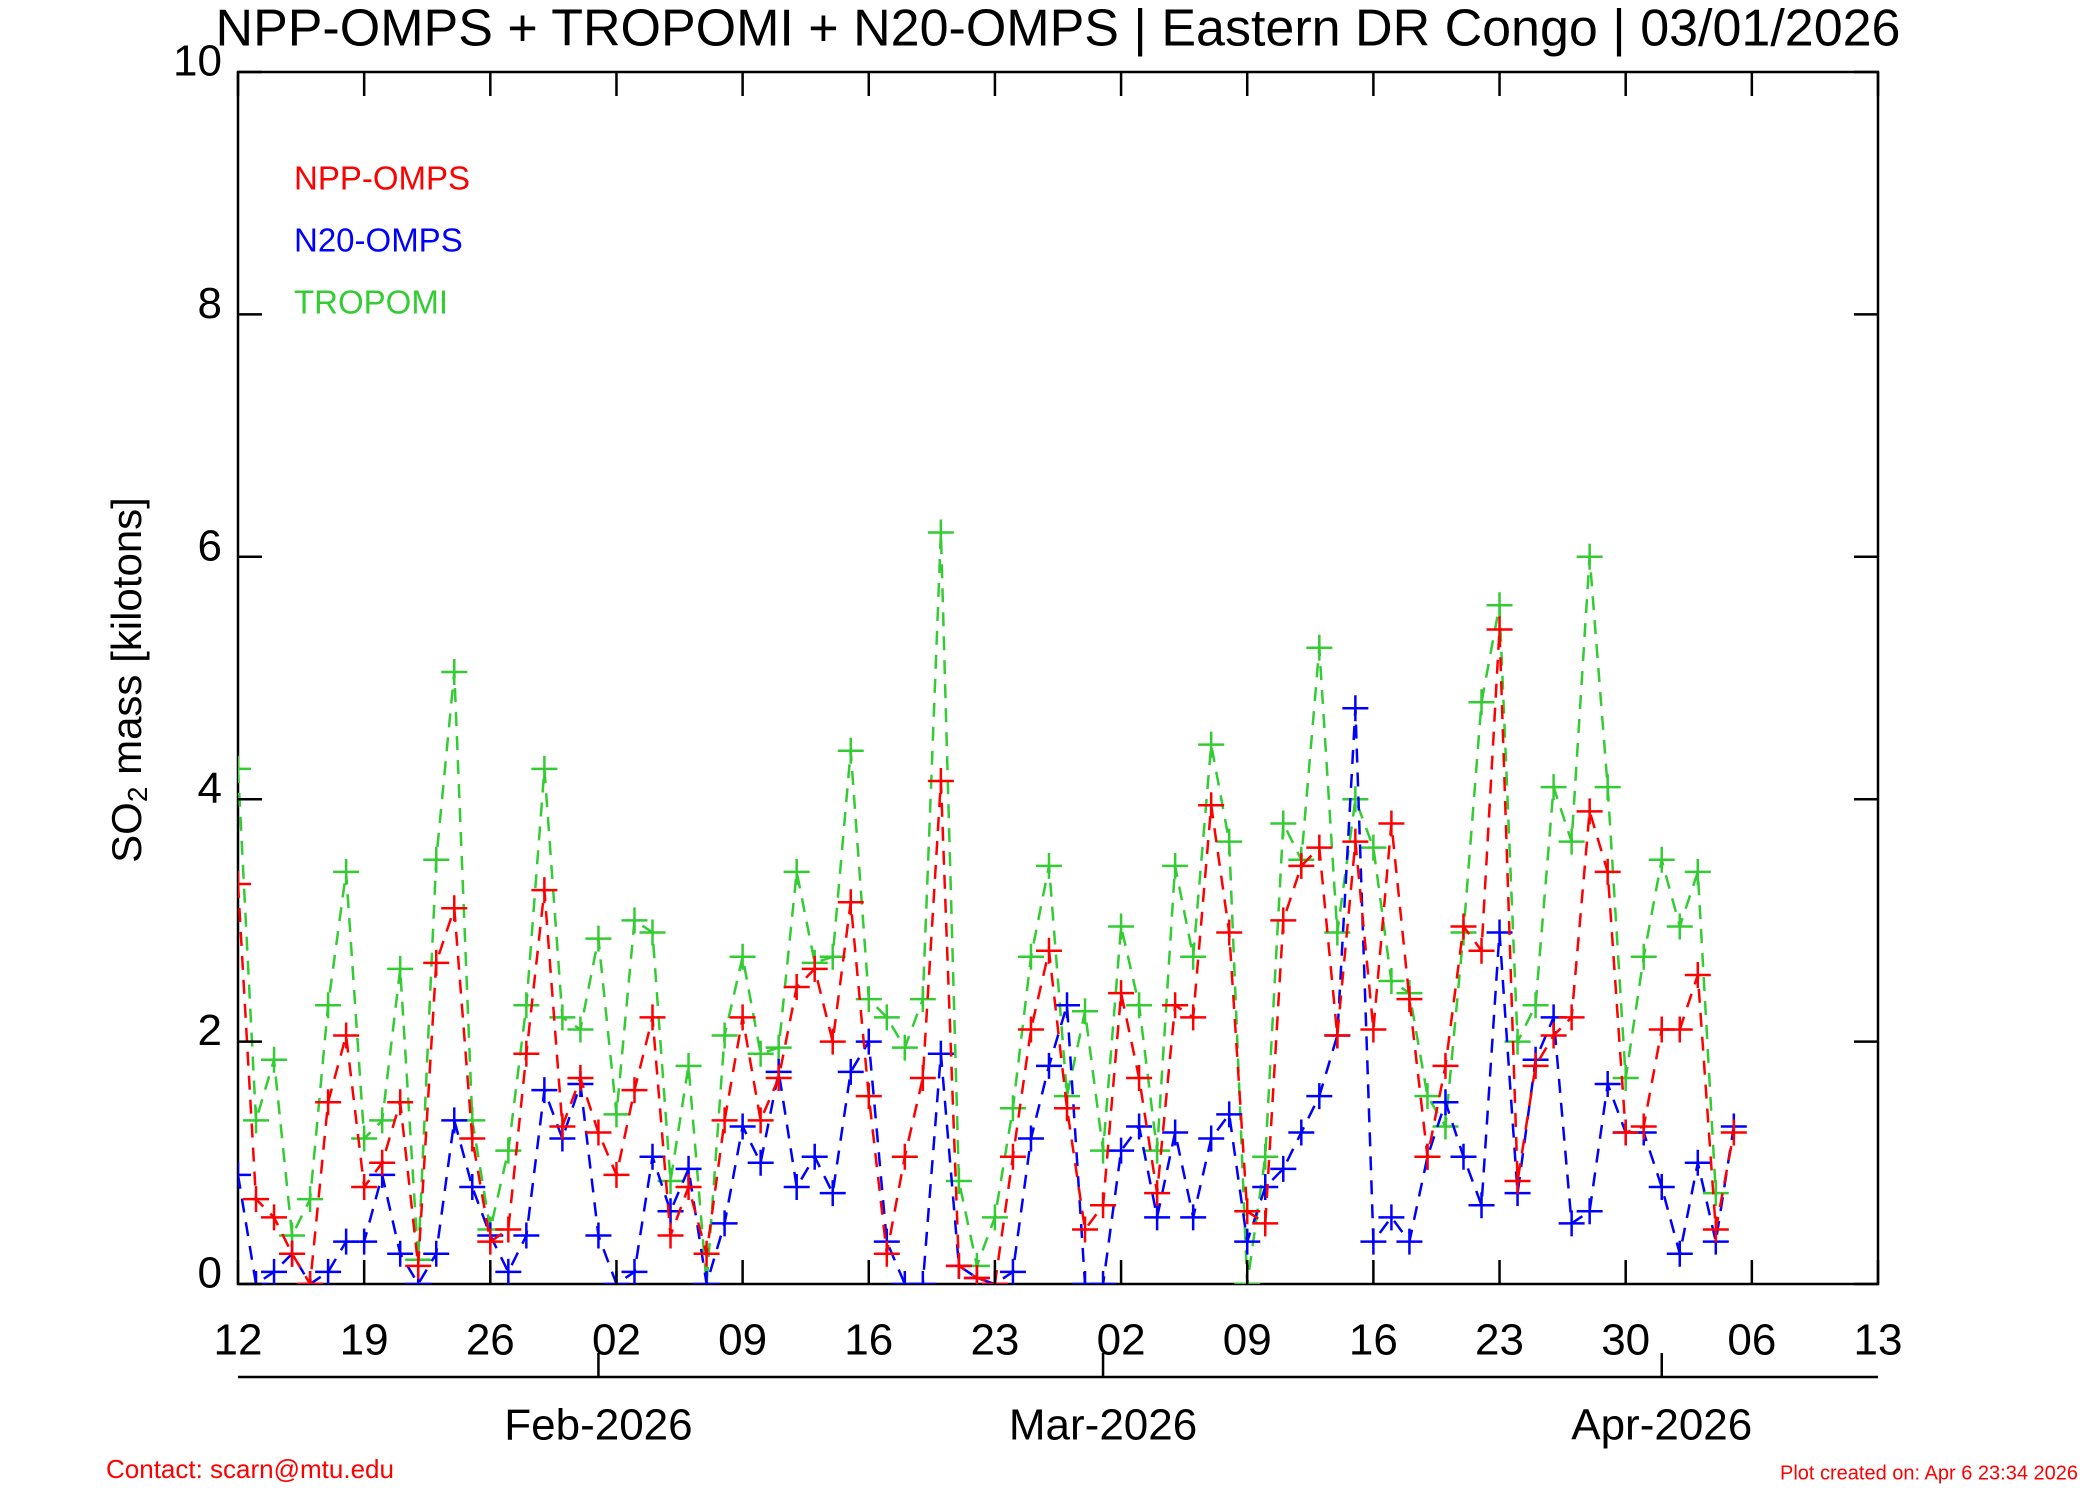 The height and width of the screenshot is (1500, 2100). I want to click on y-tick-label: 4, so click(210, 788).